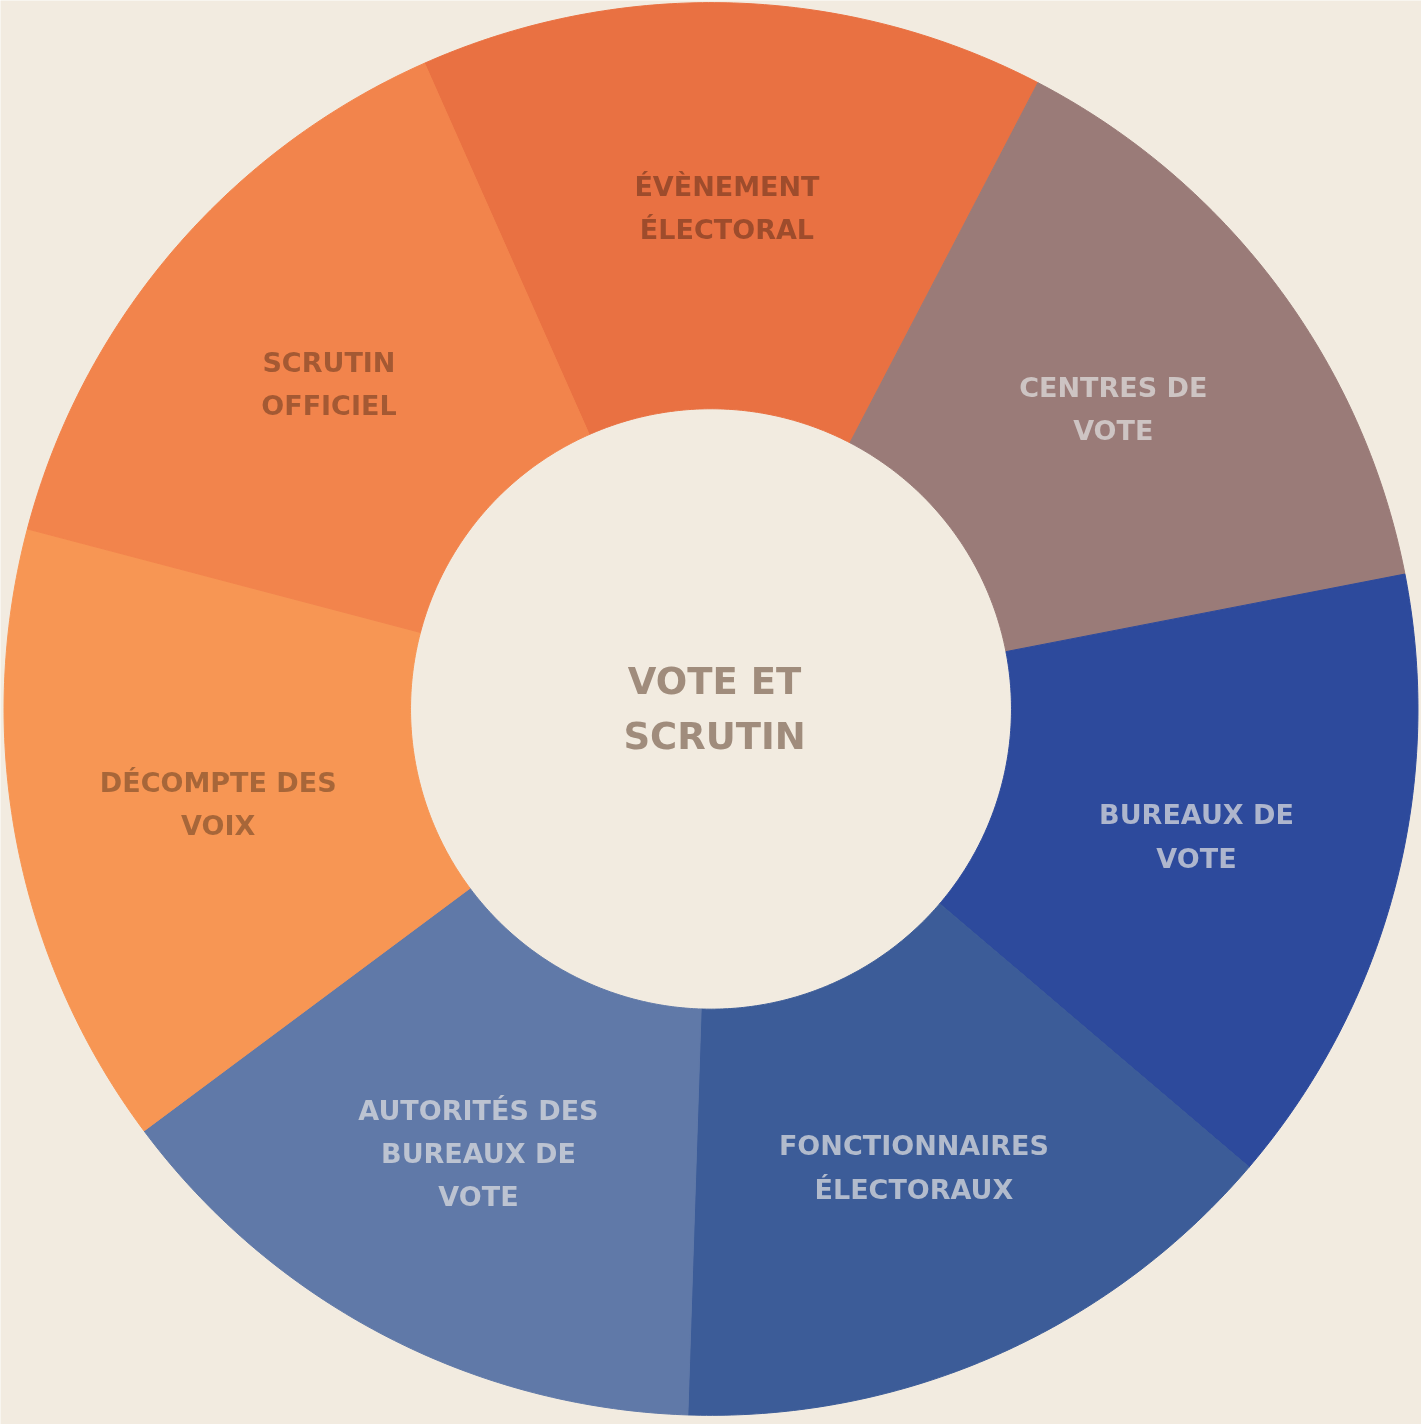 The image size is (1421, 1424). Describe the element at coordinates (478, 1153) in the screenshot. I see `slice-label: AUTORITÉS DES BUREAUX DE VOTE` at that location.